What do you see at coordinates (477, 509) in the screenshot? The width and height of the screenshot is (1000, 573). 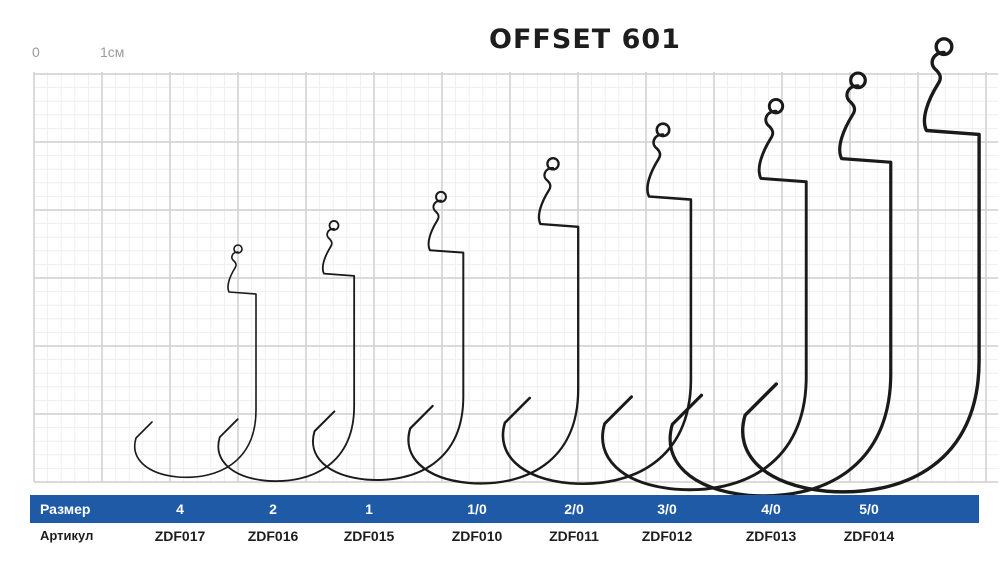 I see `size-cell-1-0: 1/0` at bounding box center [477, 509].